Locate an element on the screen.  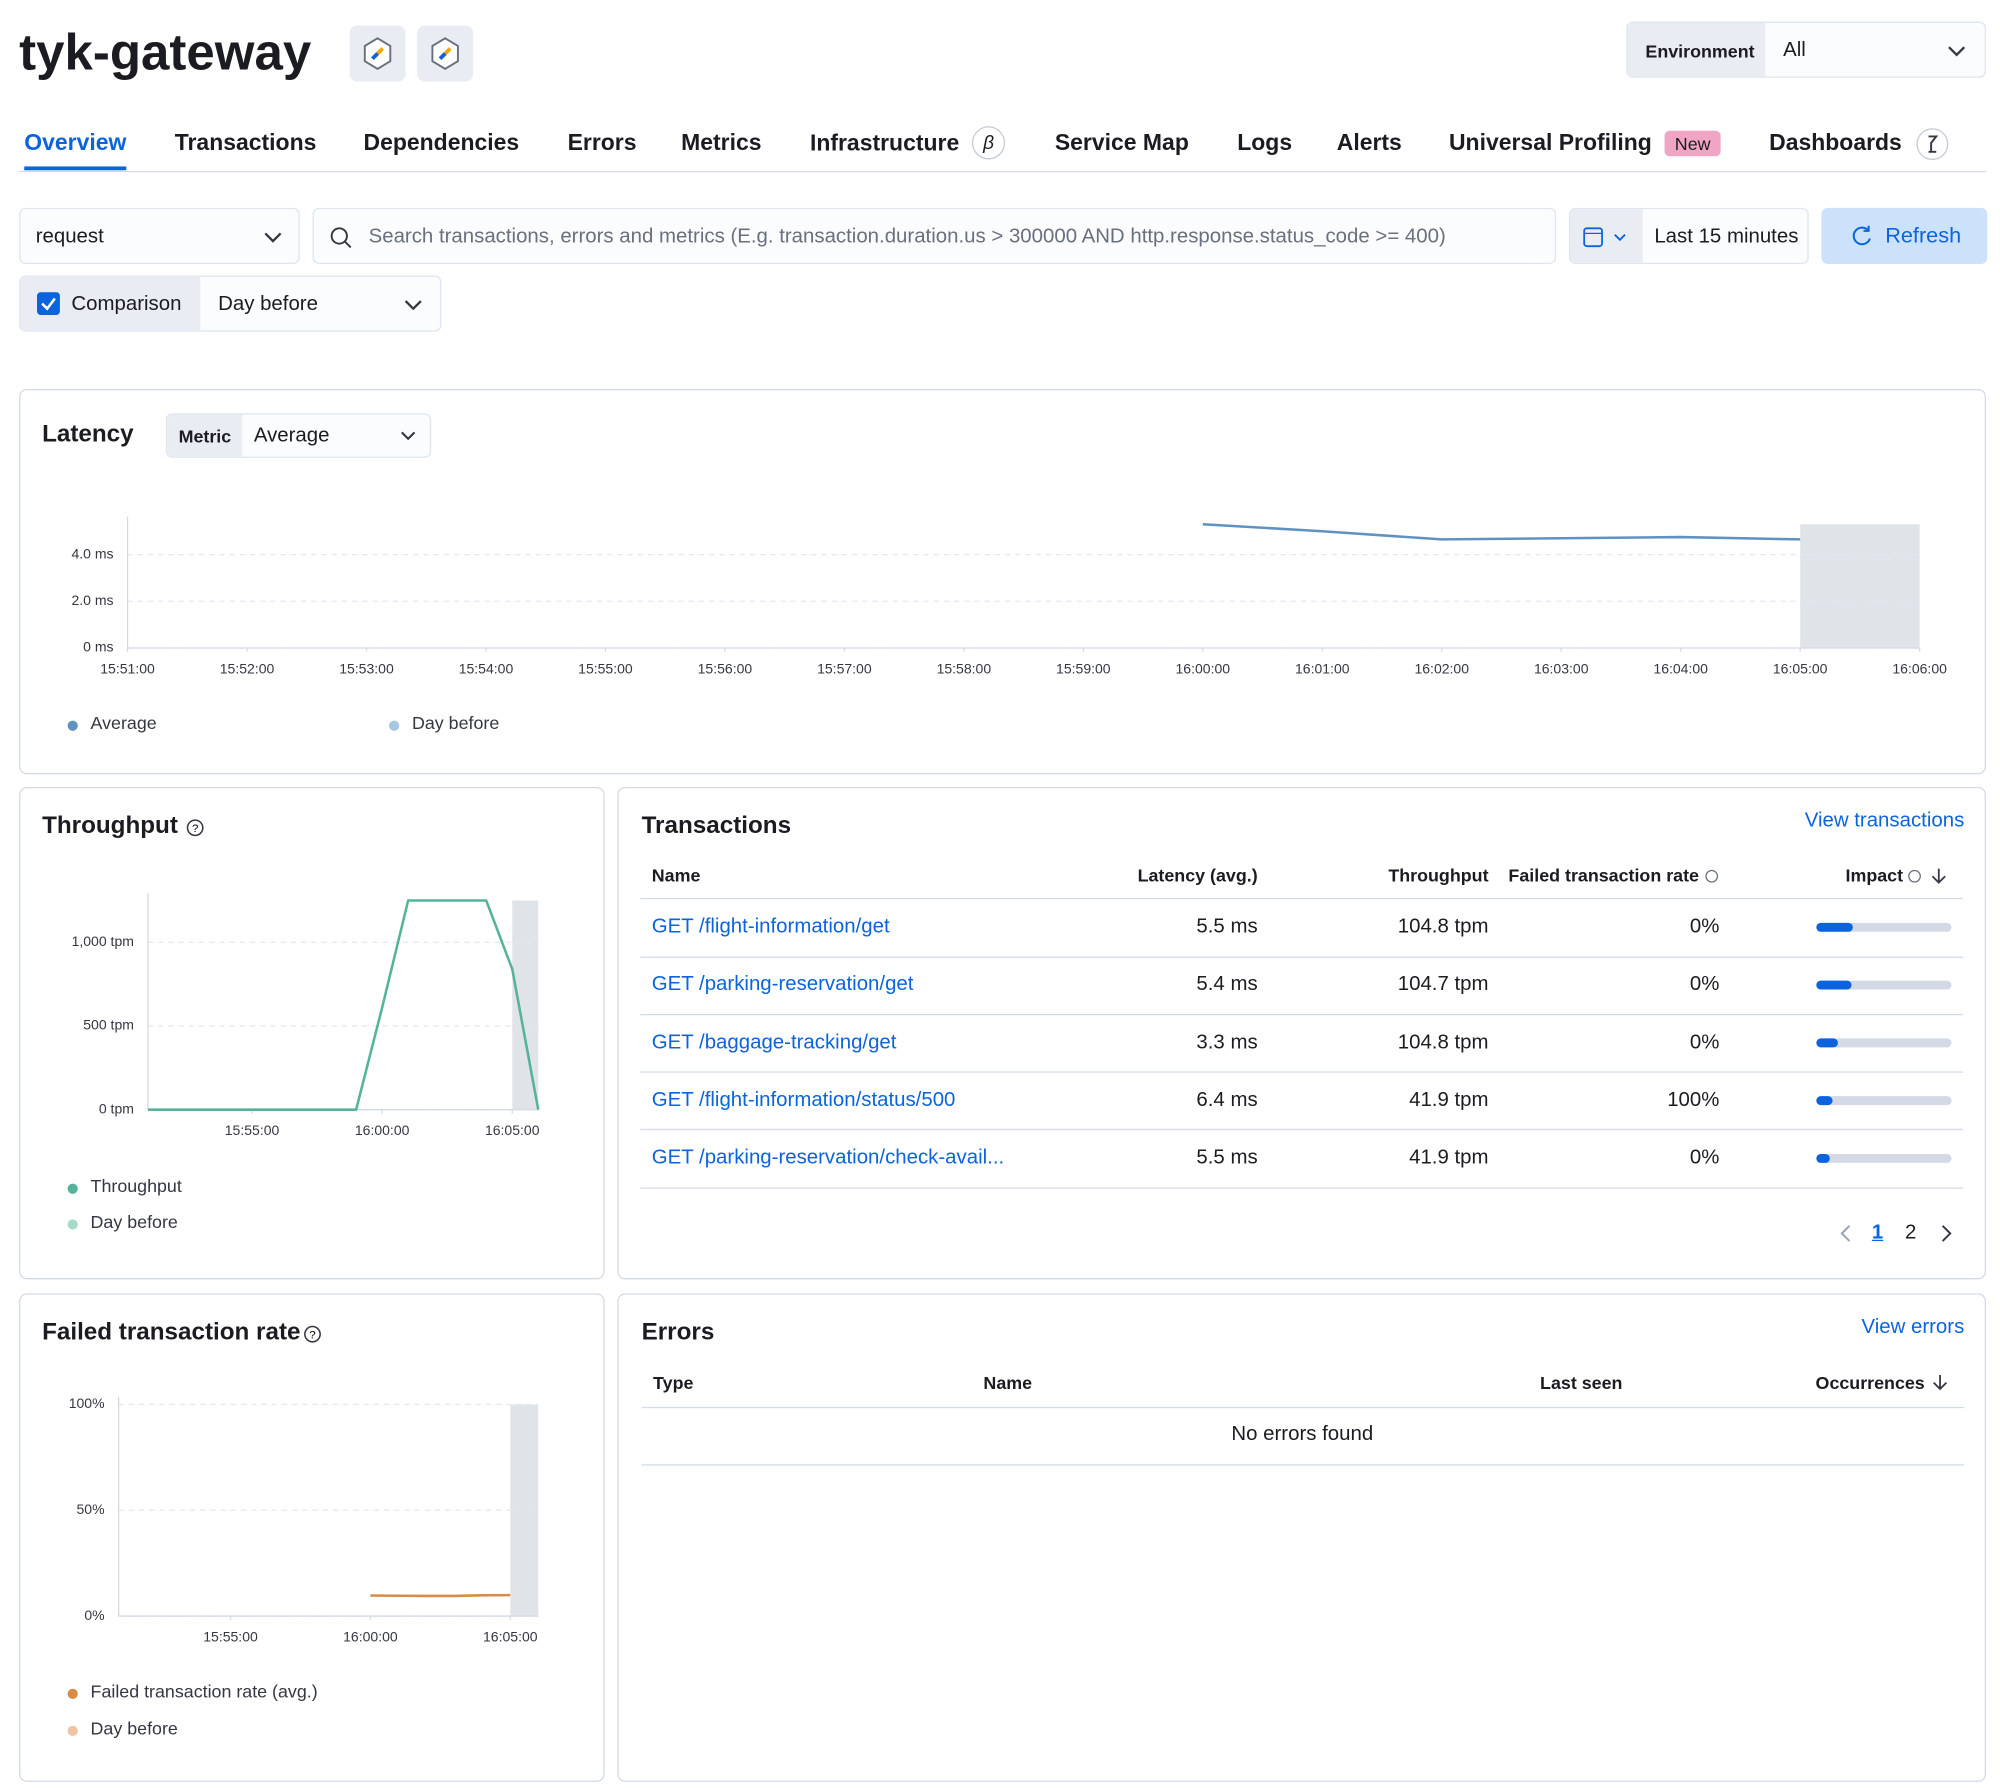
x-tick-label: 16:01:00 is located at coordinates (1322, 668).